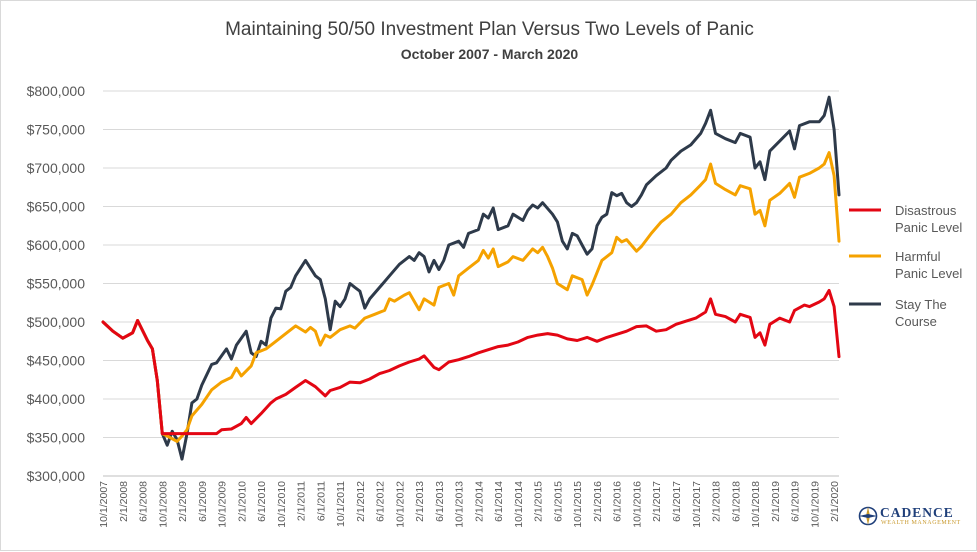 This screenshot has height=552, width=977. Describe the element at coordinates (717, 501) in the screenshot. I see `x-tick-label: 2/1/2018` at that location.